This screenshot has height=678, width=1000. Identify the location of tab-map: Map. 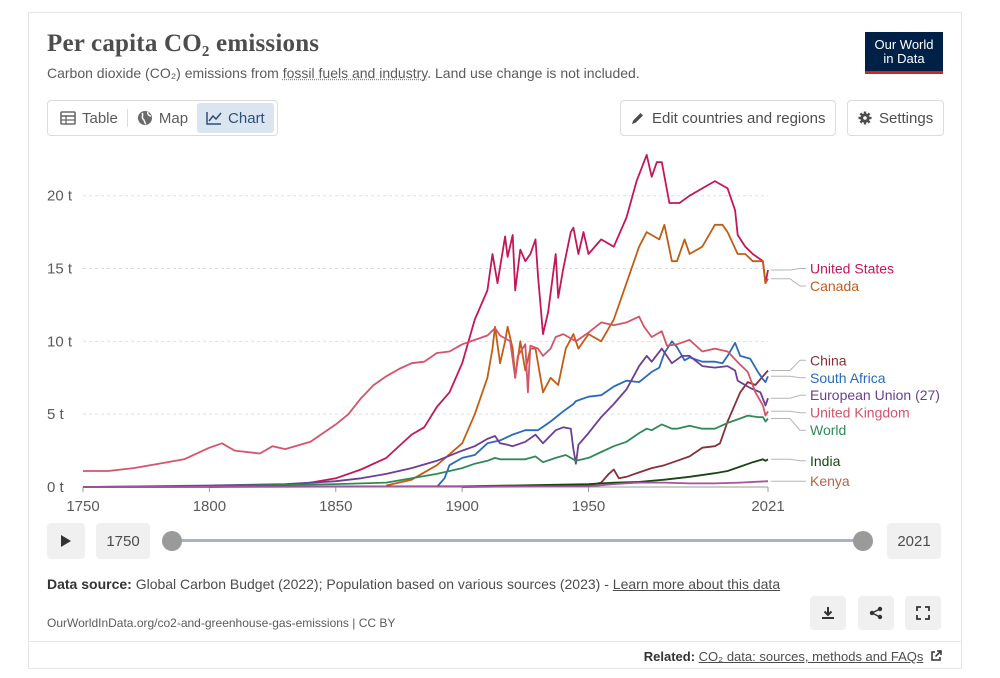
(162, 118).